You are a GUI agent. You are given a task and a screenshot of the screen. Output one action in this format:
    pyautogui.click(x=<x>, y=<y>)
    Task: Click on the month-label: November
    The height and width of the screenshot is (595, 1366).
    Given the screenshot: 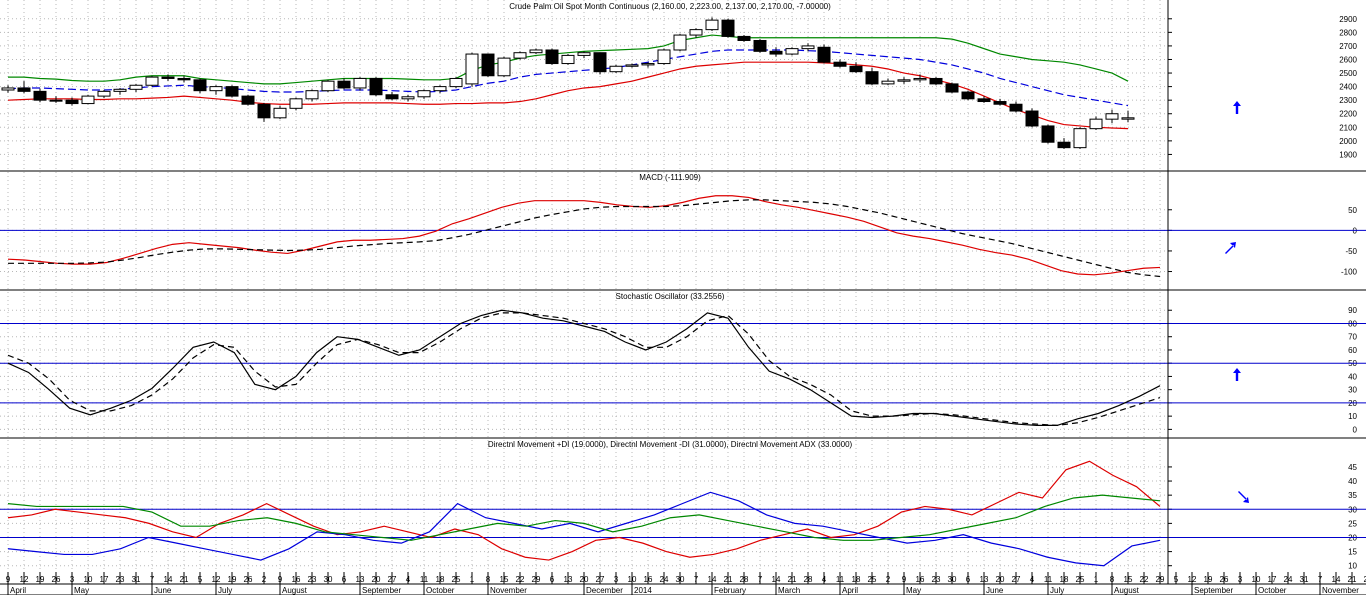 What is the action you would take?
    pyautogui.click(x=1340, y=590)
    